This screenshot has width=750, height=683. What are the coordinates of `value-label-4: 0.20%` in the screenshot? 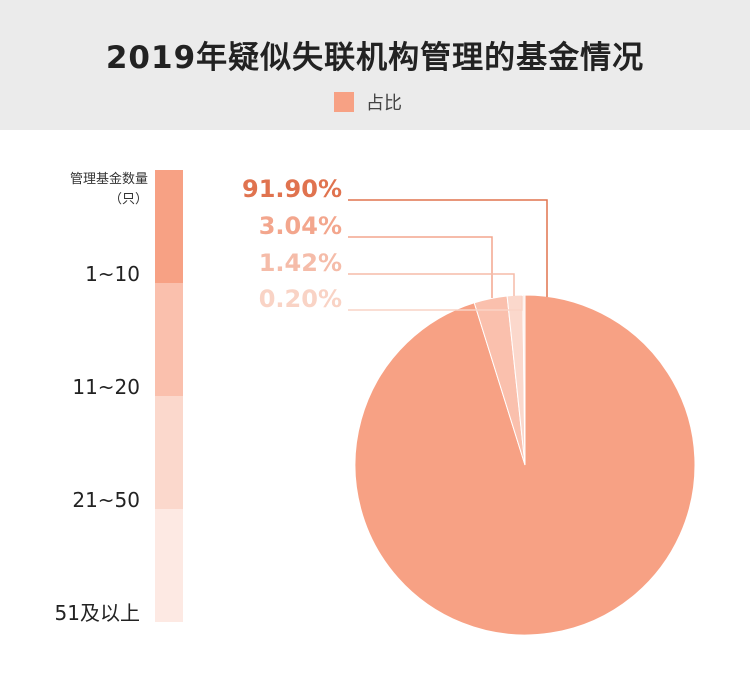 It's located at (300, 299).